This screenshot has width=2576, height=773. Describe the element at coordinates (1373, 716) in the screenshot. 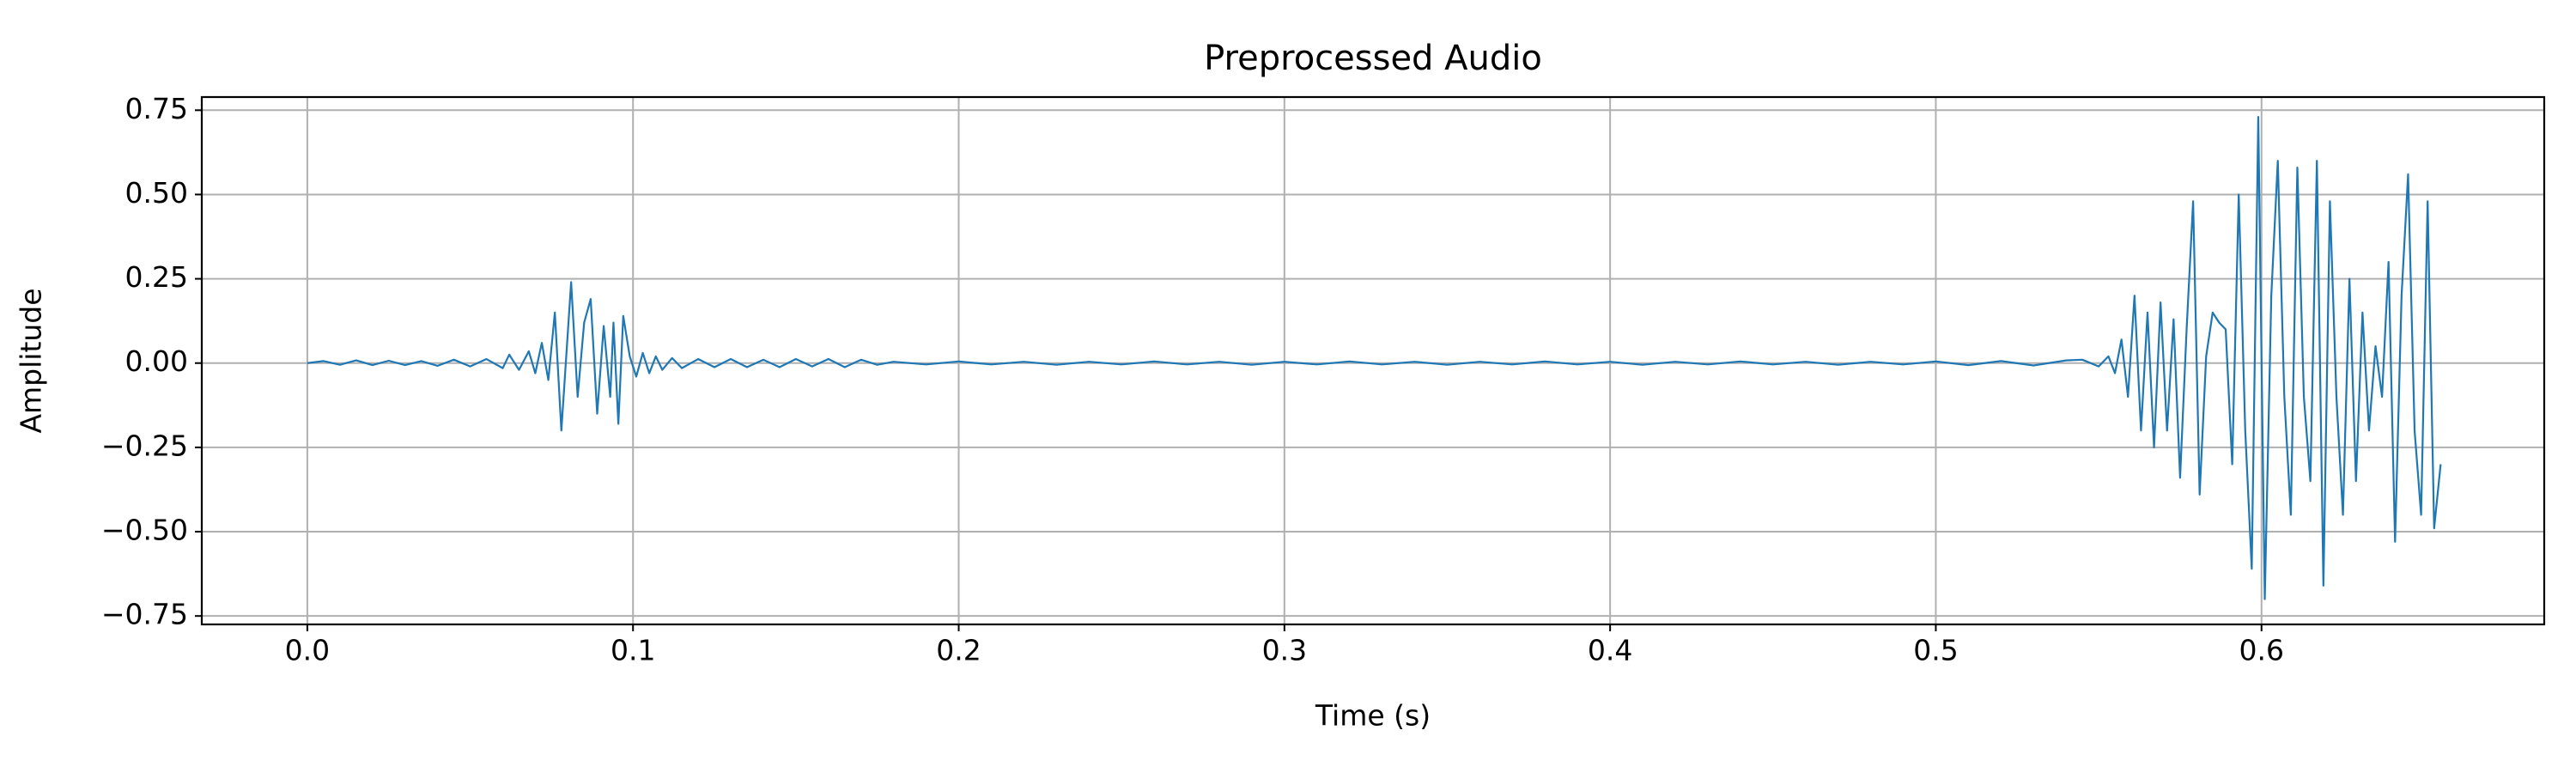

I see `x-axis-label: Time (s)` at that location.